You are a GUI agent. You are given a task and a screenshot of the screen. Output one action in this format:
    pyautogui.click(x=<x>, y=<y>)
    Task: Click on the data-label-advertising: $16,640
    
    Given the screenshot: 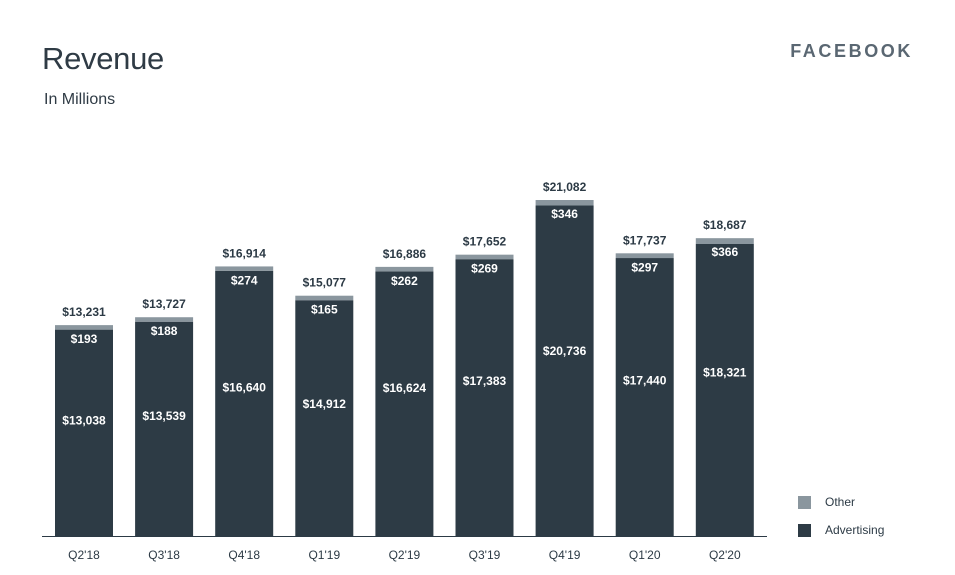 What is the action you would take?
    pyautogui.click(x=245, y=388)
    